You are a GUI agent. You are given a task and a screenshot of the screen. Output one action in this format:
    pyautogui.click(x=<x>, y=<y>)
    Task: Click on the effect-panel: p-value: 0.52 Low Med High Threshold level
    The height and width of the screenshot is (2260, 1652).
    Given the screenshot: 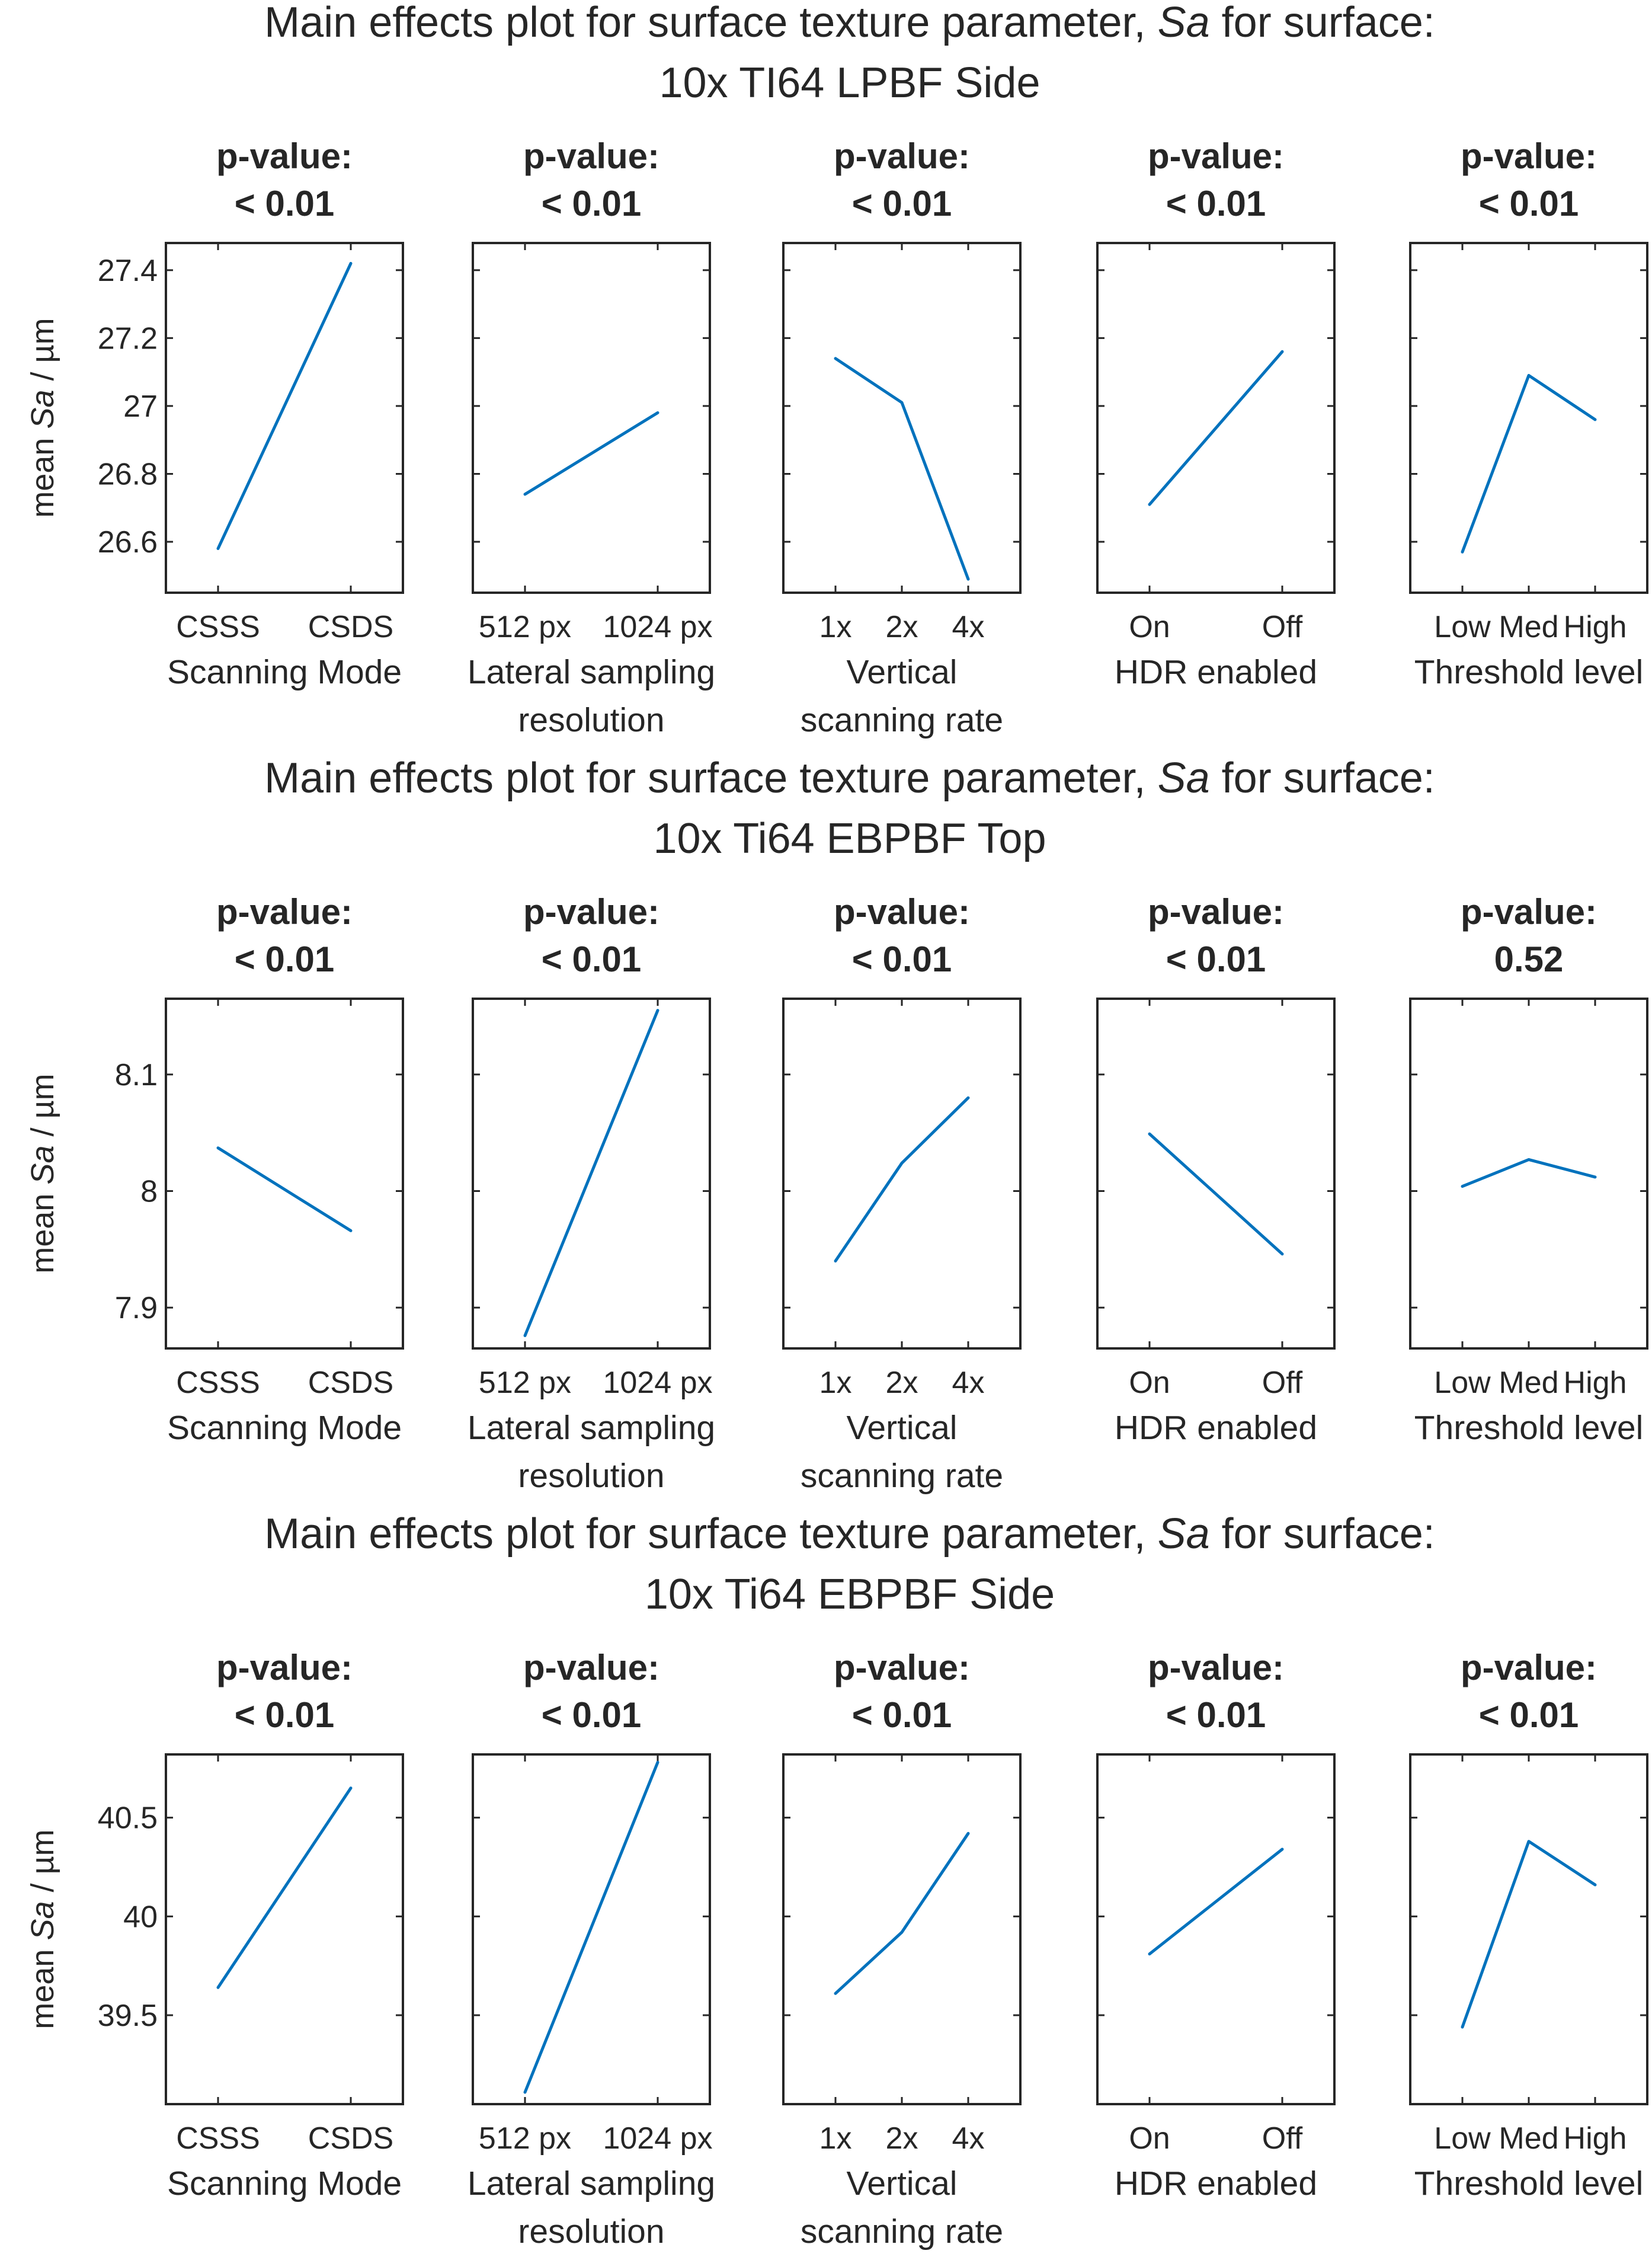 What is the action you would take?
    pyautogui.click(x=1529, y=1169)
    